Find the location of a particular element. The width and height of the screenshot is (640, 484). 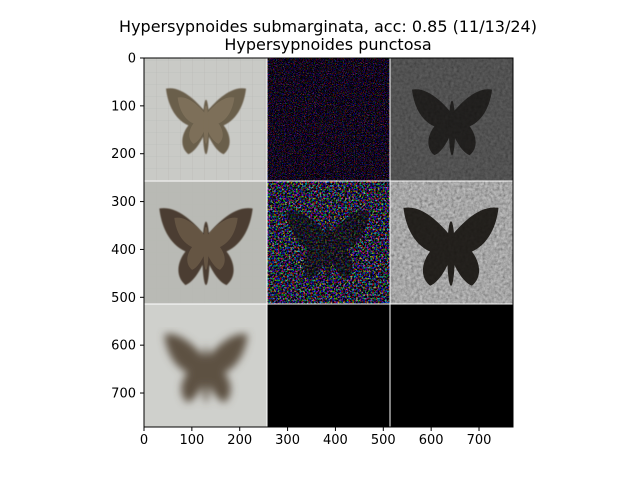

cell-saliency-noise-colorful is located at coordinates (328, 242).